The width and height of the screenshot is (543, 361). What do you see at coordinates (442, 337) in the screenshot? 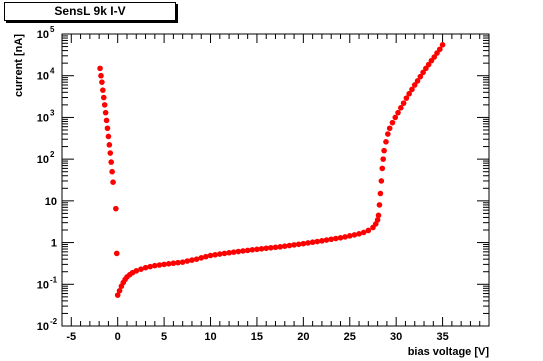
I see `x-tick-label: 35` at bounding box center [442, 337].